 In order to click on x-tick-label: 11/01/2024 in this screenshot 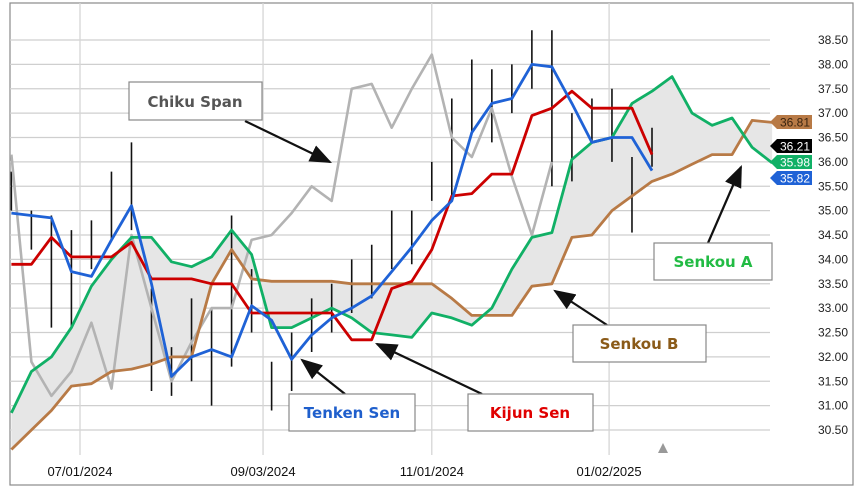, I will do `click(432, 471)`.